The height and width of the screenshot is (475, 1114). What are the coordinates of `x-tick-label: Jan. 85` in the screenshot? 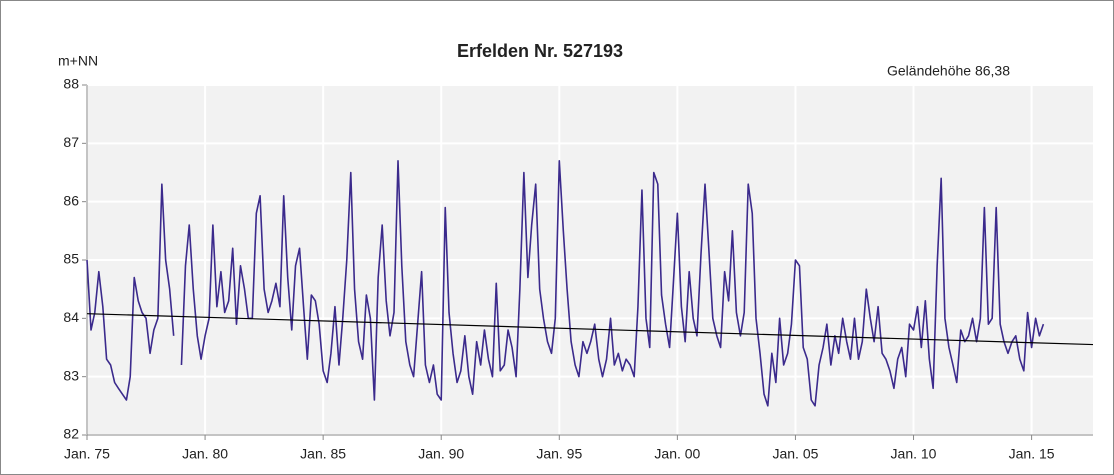 It's located at (323, 454).